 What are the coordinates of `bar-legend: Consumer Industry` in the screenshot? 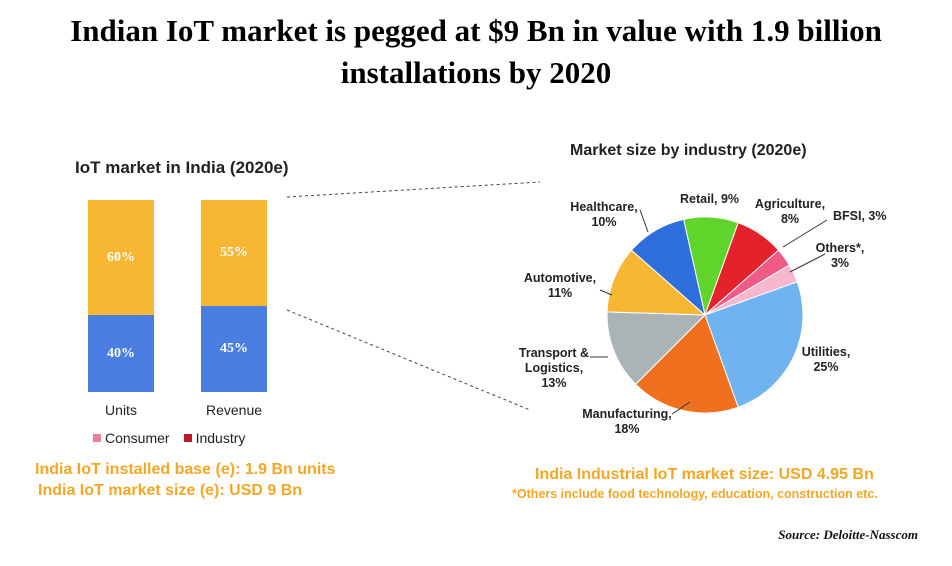 It's located at (169, 438).